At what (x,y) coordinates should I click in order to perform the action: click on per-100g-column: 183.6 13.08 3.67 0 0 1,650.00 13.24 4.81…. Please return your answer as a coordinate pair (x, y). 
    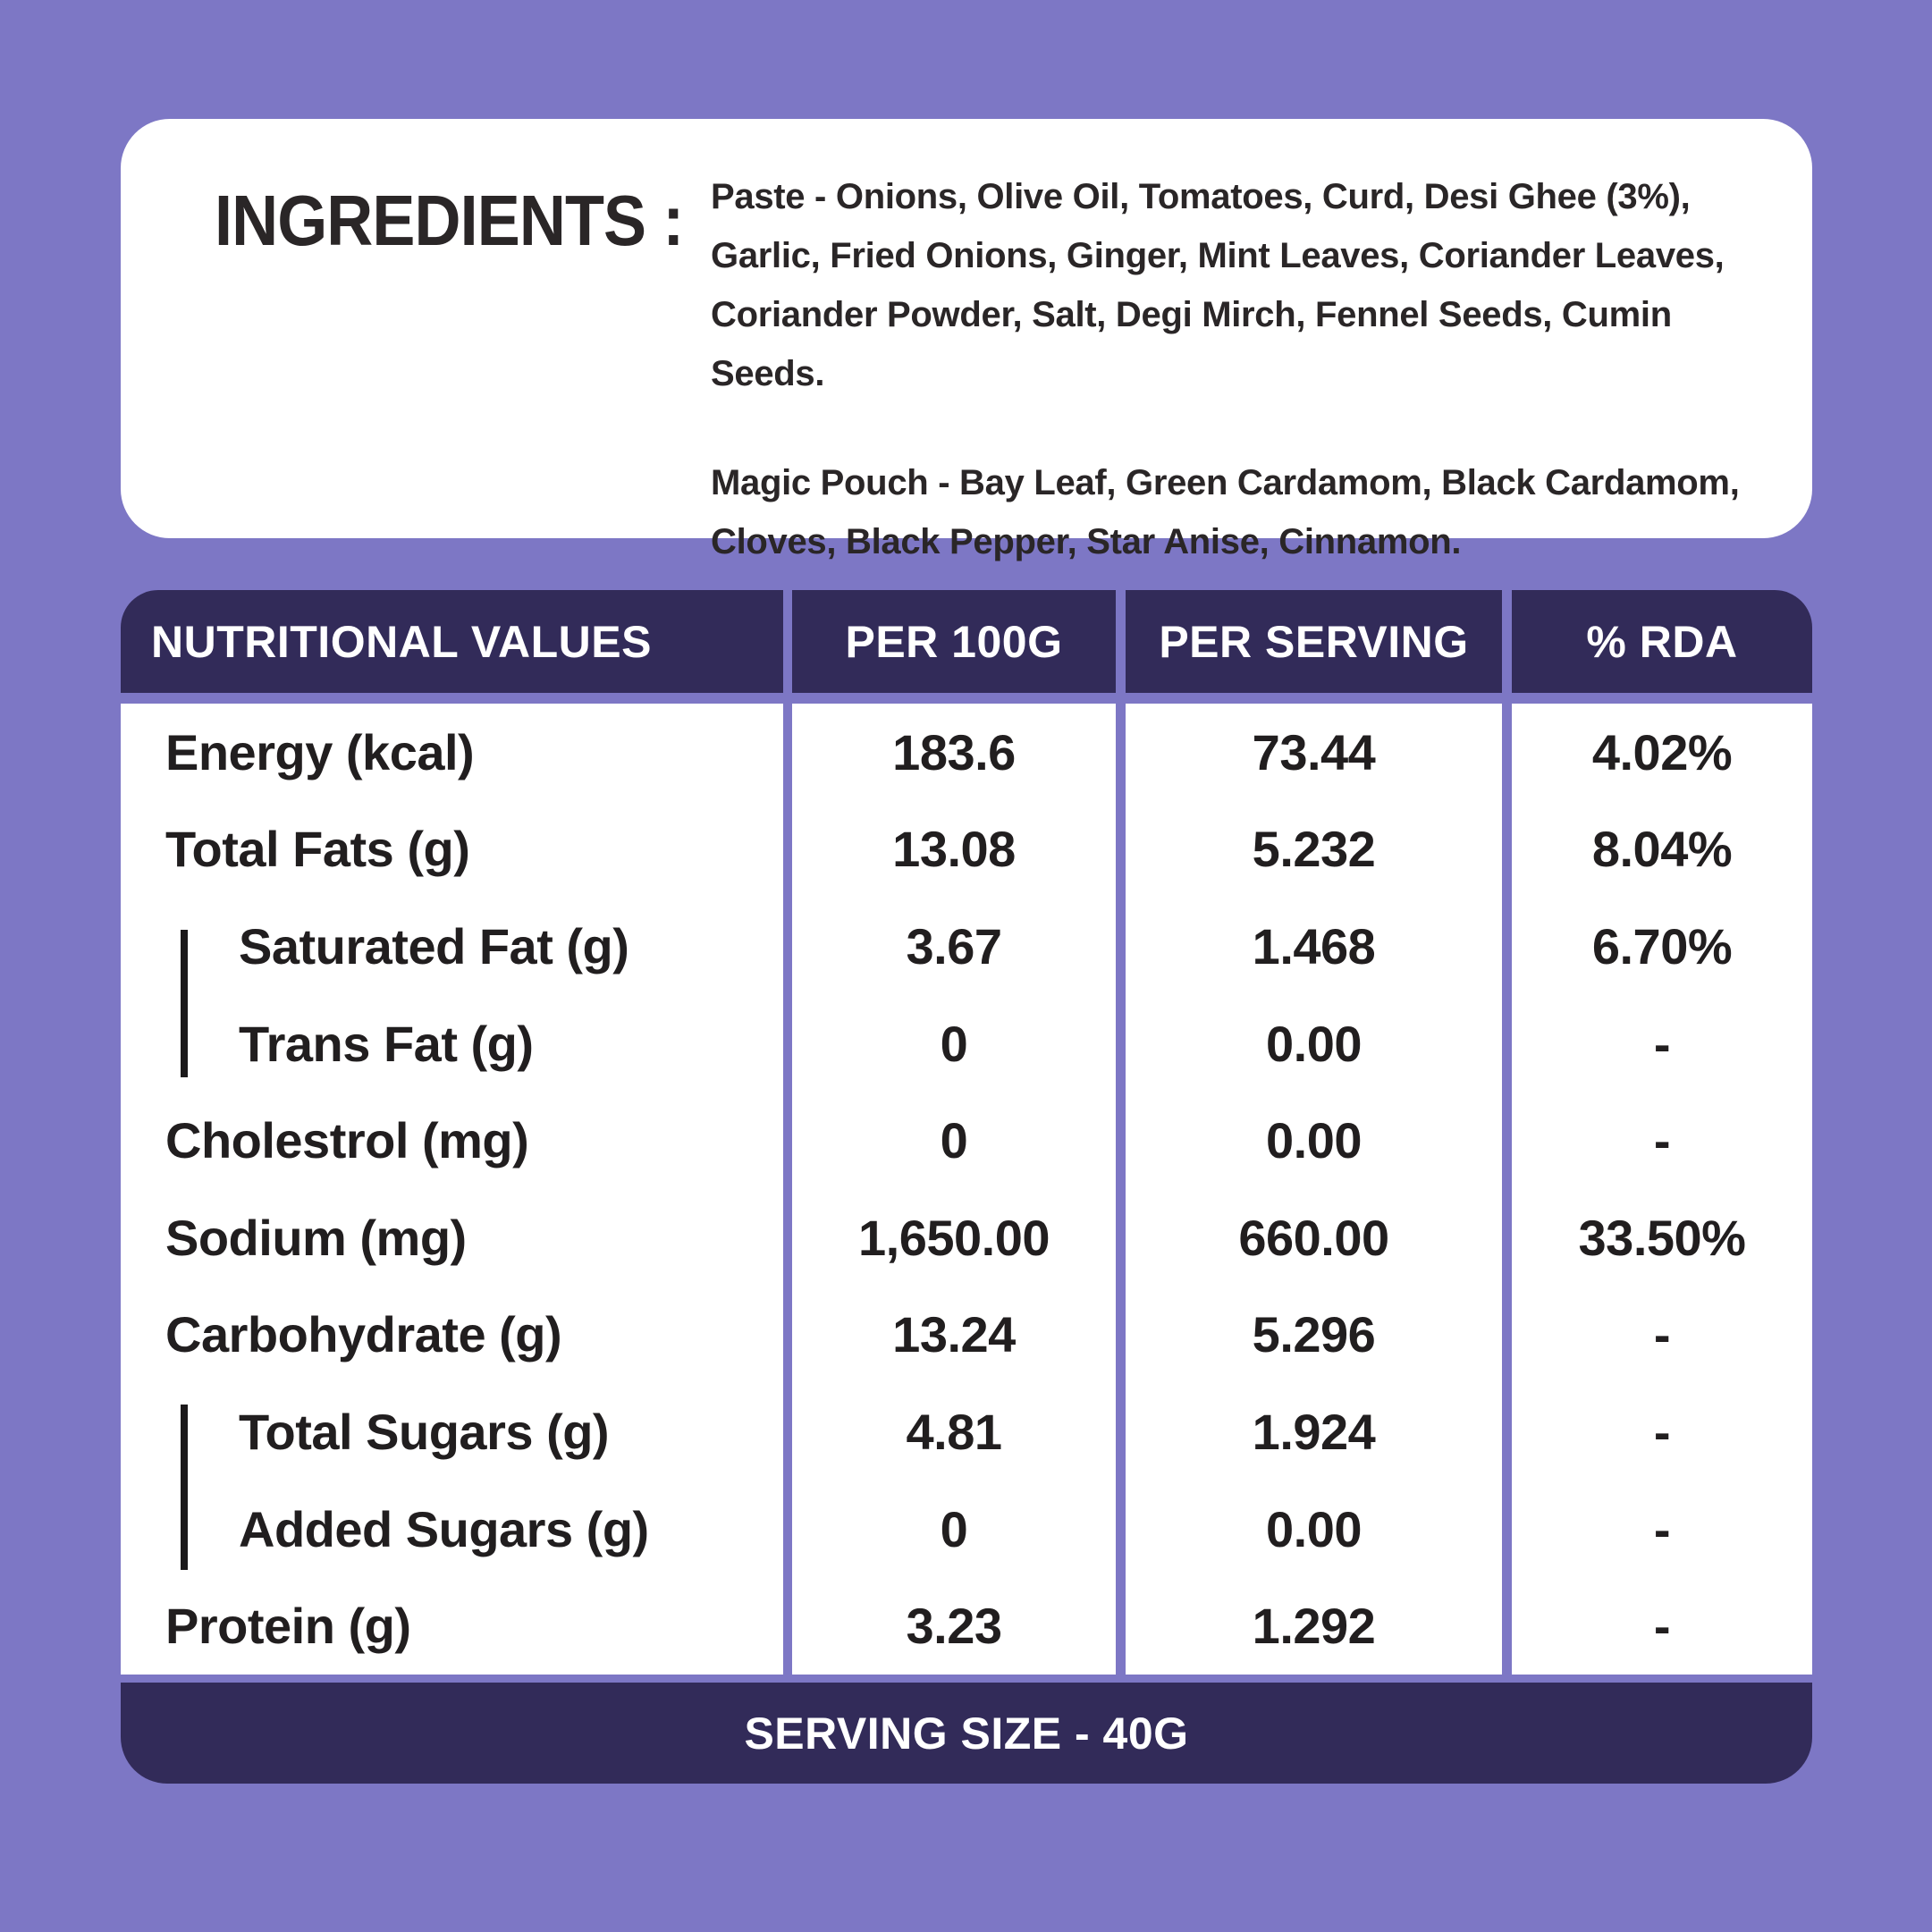
    Looking at the image, I should click on (954, 1189).